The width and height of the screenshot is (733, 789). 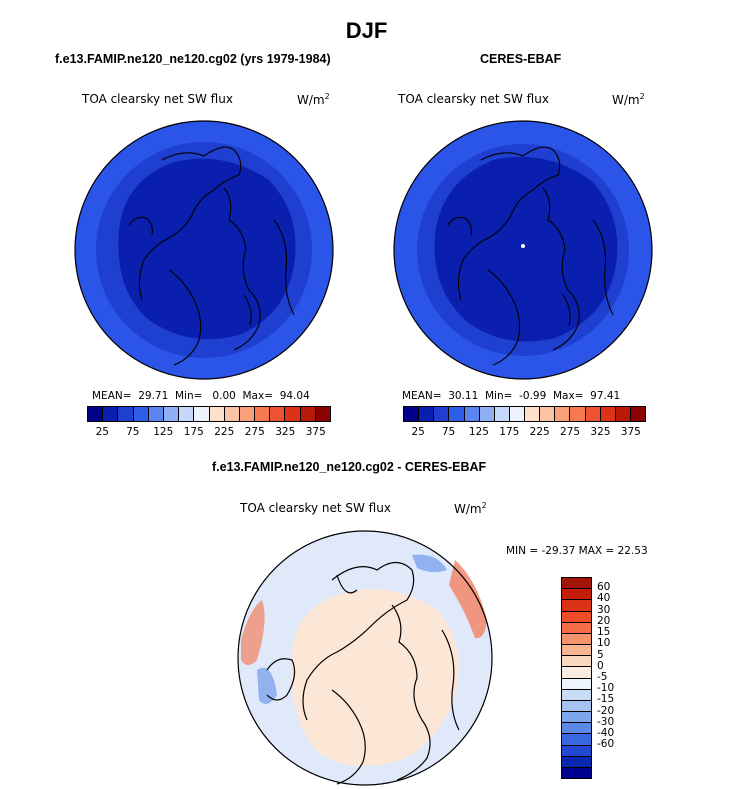 I want to click on left-colorbar, so click(x=209, y=414).